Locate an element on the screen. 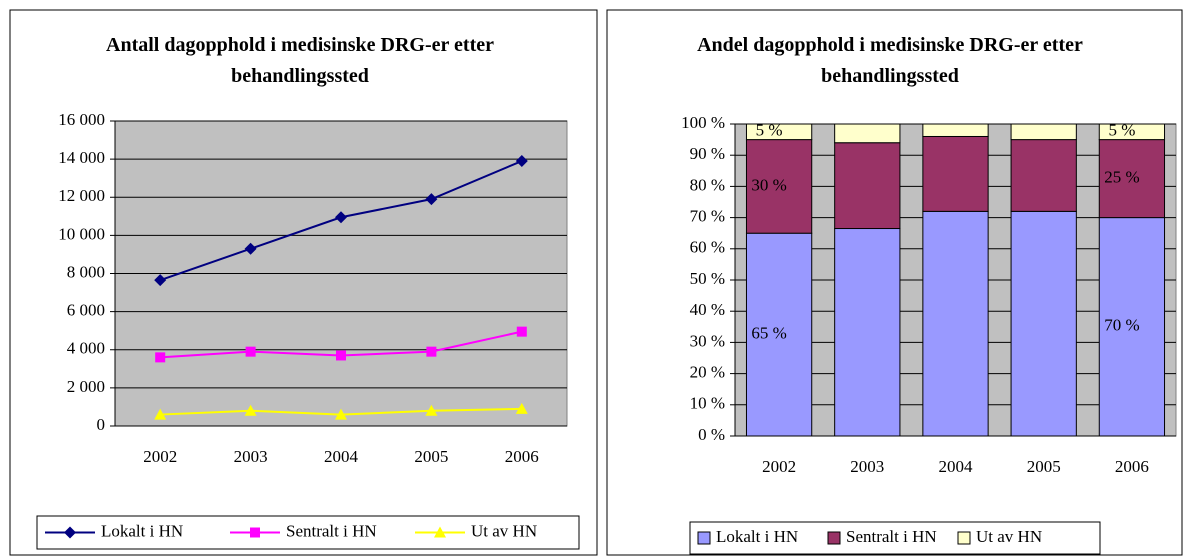 The height and width of the screenshot is (559, 1187). y-tick-label: 14 000 is located at coordinates (81, 157).